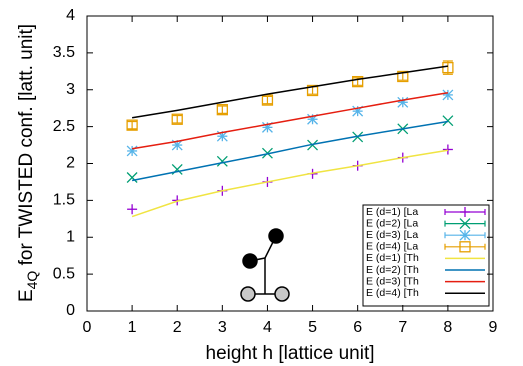 This screenshot has height=366, width=523. I want to click on x-tick-label: 9, so click(493, 327).